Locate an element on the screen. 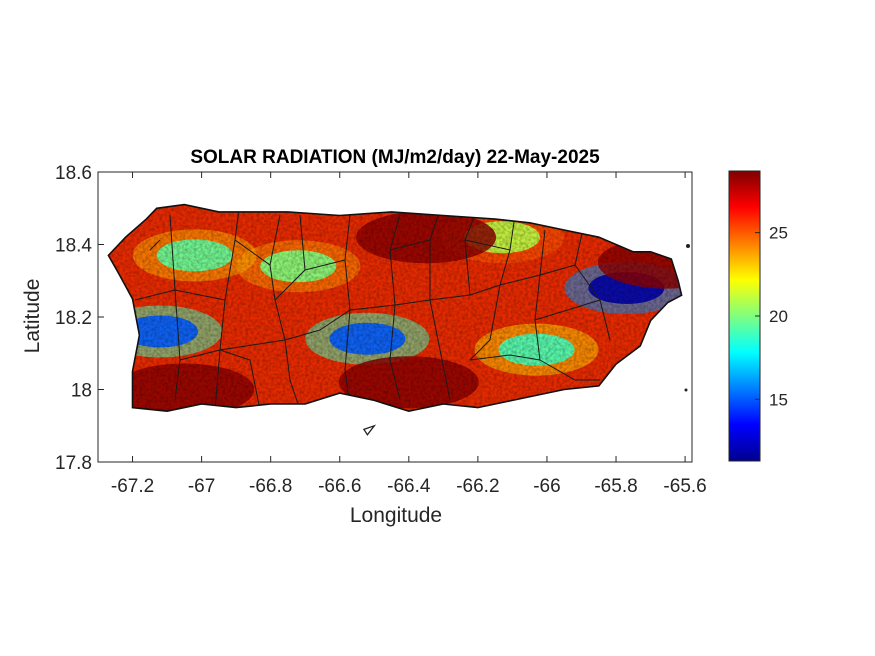 The height and width of the screenshot is (656, 875). y-tick-label: 17.8 is located at coordinates (73, 463).